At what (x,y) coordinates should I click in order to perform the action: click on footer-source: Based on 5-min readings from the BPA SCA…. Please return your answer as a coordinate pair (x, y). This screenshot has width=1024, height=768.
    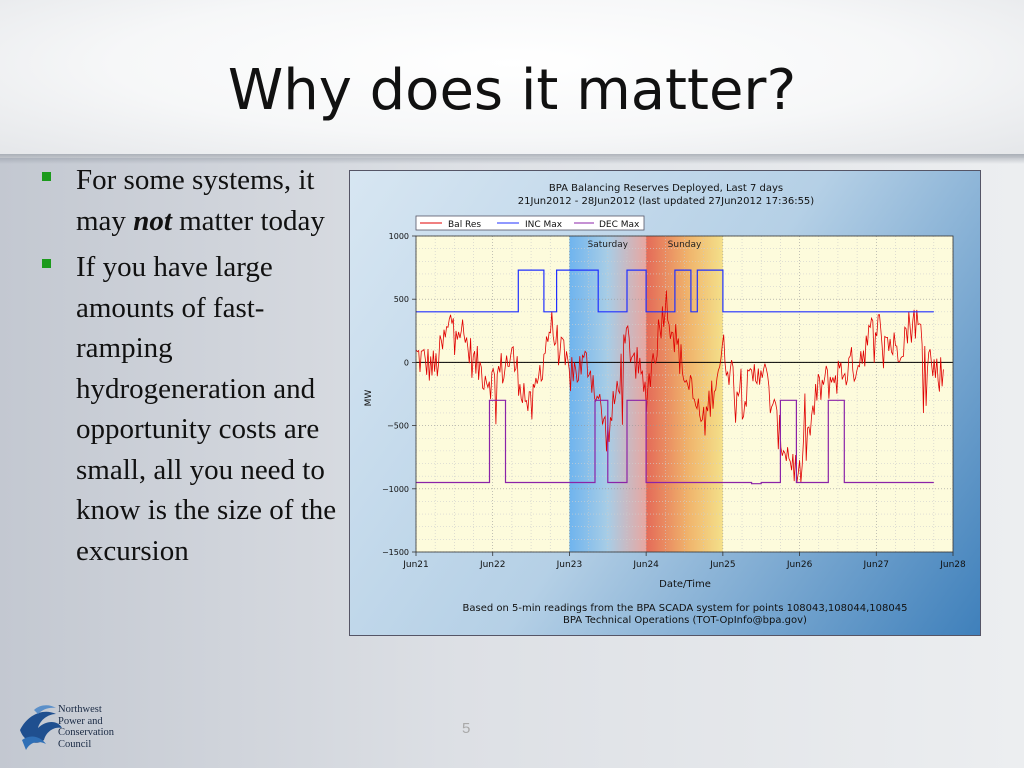
    Looking at the image, I should click on (685, 608).